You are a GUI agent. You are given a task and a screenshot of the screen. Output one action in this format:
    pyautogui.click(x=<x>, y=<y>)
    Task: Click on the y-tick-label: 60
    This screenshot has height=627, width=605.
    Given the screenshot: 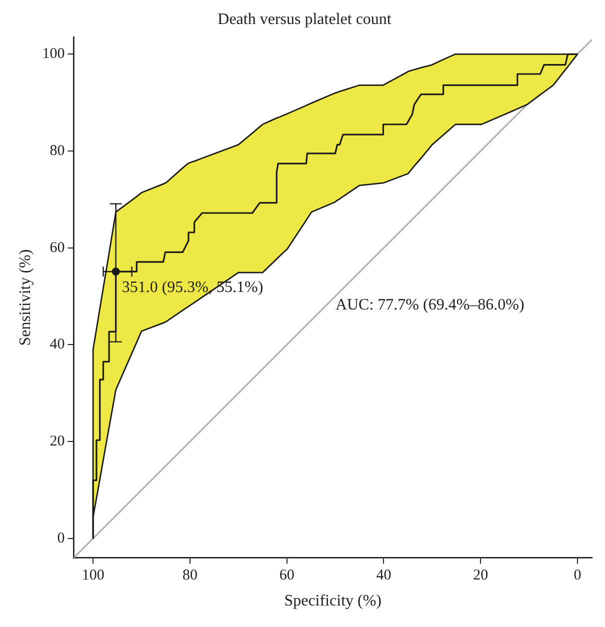 What is the action you would take?
    pyautogui.click(x=57, y=248)
    